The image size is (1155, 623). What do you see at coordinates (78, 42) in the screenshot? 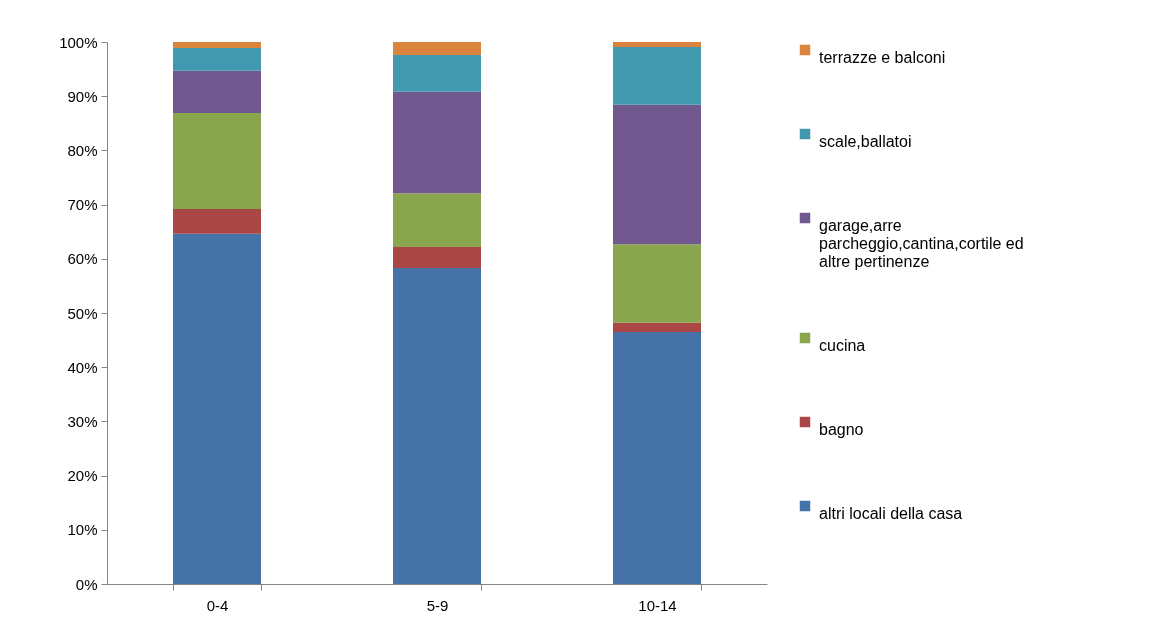
I see `y-tick-label: 100%` at bounding box center [78, 42].